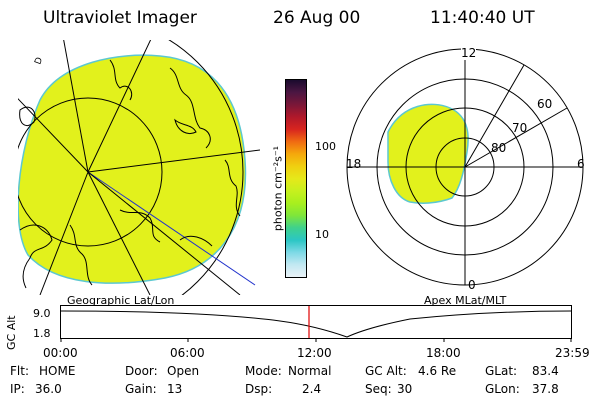 The width and height of the screenshot is (600, 400). What do you see at coordinates (499, 148) in the screenshot?
I see `mlat-label-80: 80` at bounding box center [499, 148].